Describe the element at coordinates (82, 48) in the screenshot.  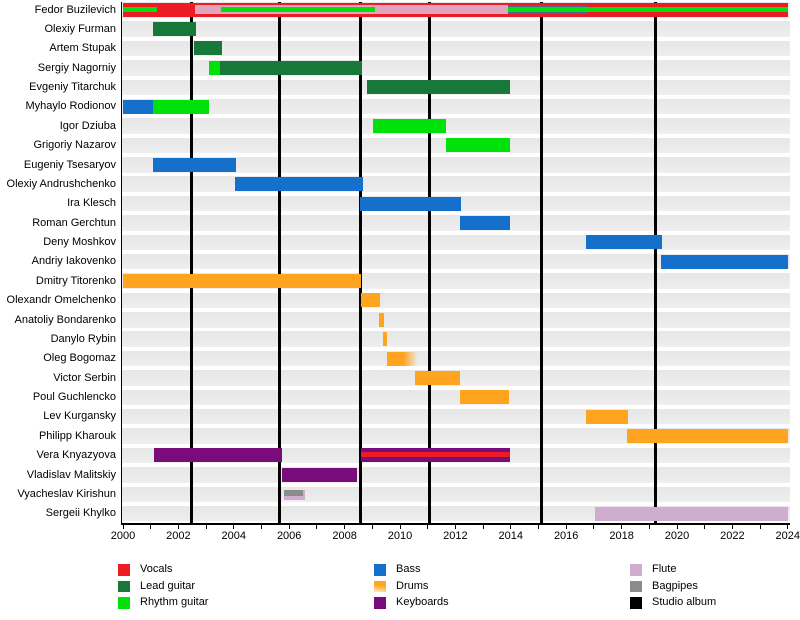
I see `member-label: Artem Stupak` at that location.